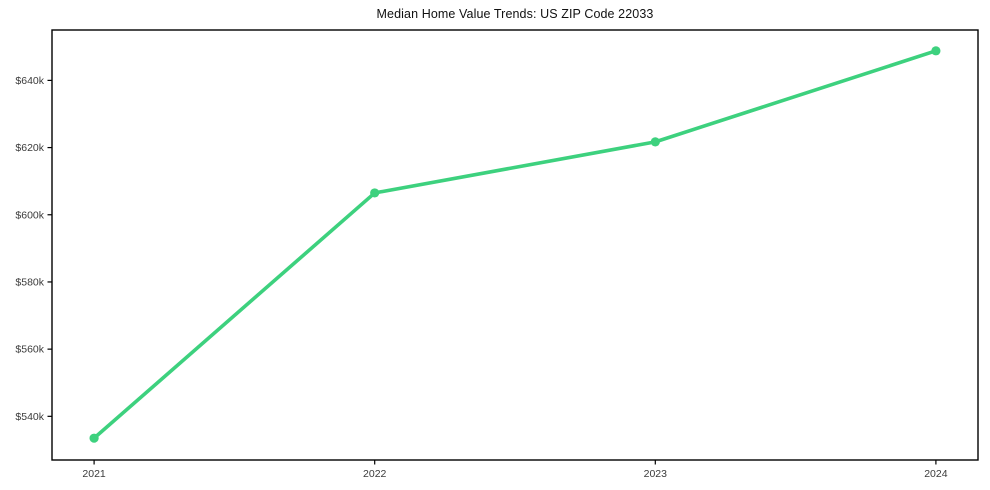 Image resolution: width=990 pixels, height=490 pixels. I want to click on y-tick-label: $600k, so click(29, 215).